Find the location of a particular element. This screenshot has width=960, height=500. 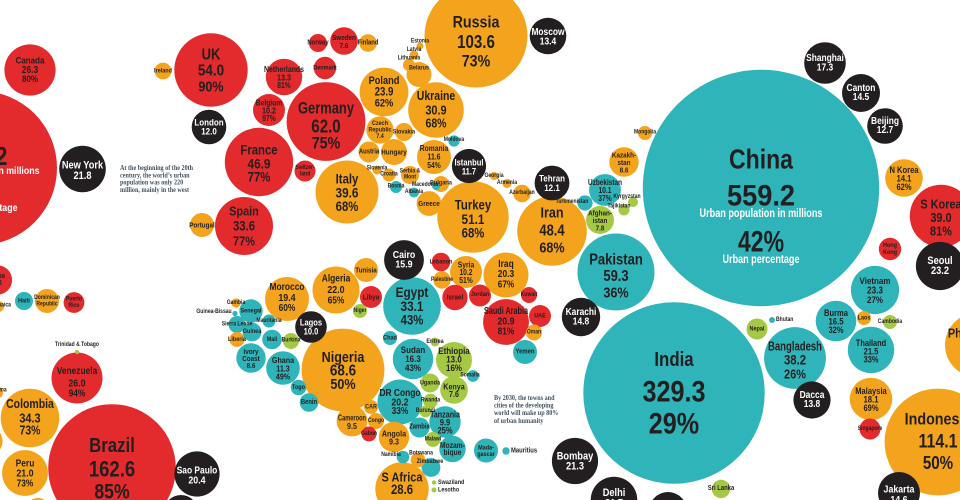

svg-text: 90% is located at coordinates (210, 87).